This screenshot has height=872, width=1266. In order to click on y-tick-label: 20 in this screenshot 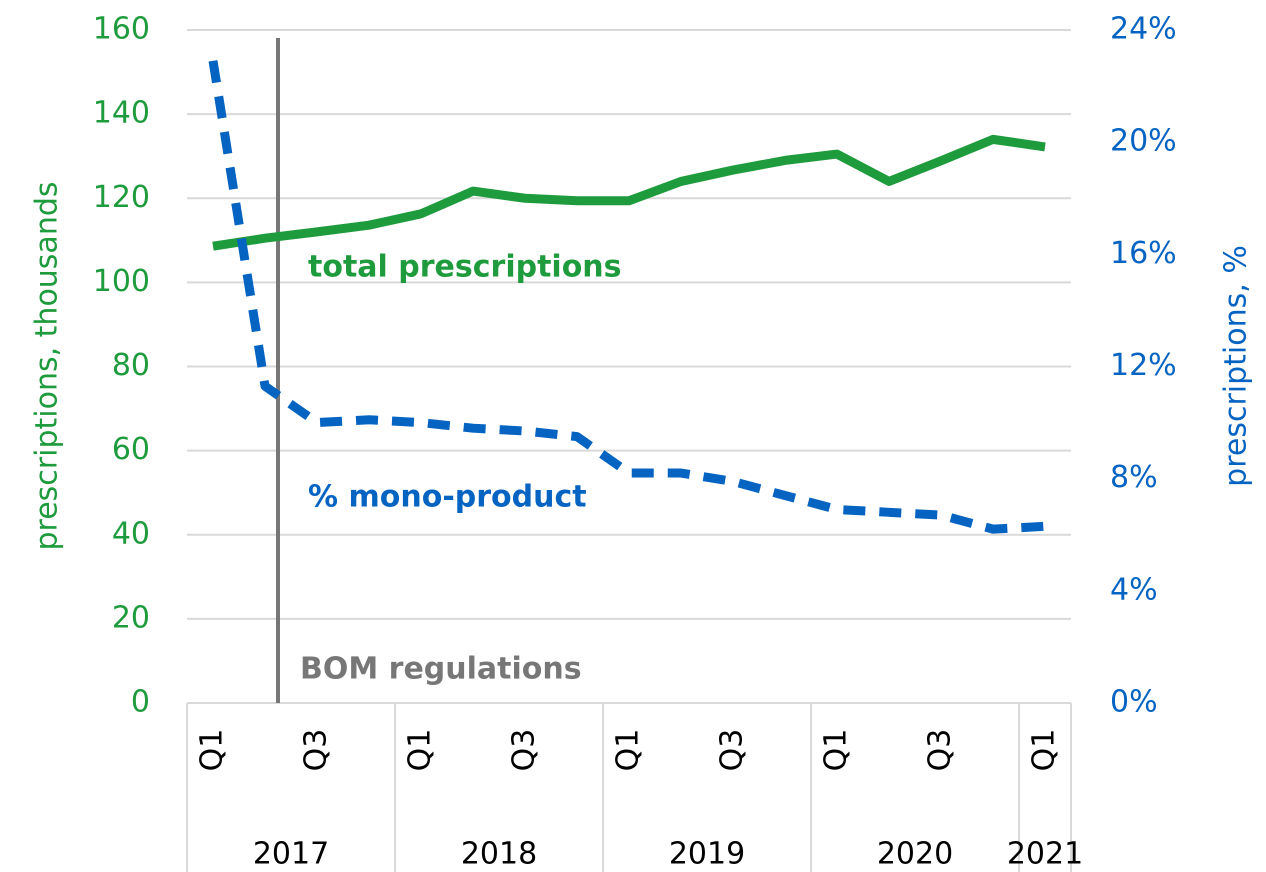, I will do `click(131, 617)`.